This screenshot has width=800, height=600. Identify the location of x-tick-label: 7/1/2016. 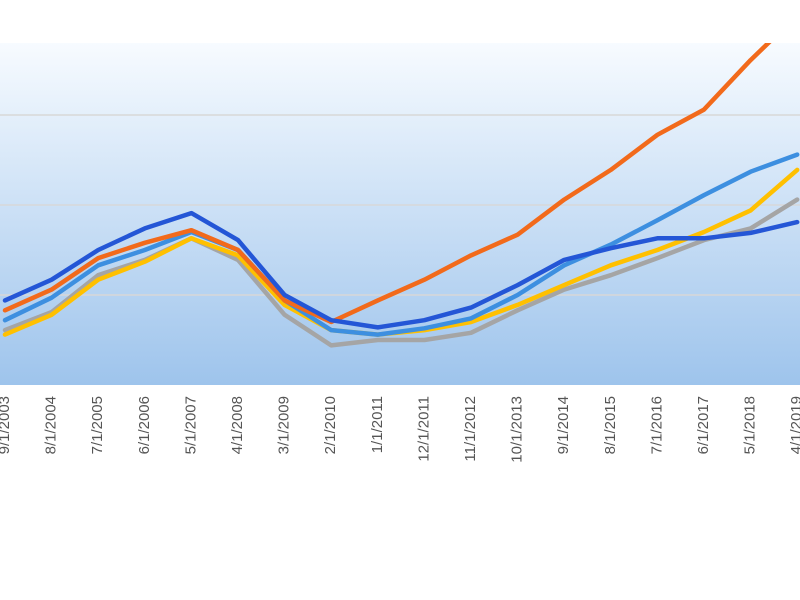
(656, 425).